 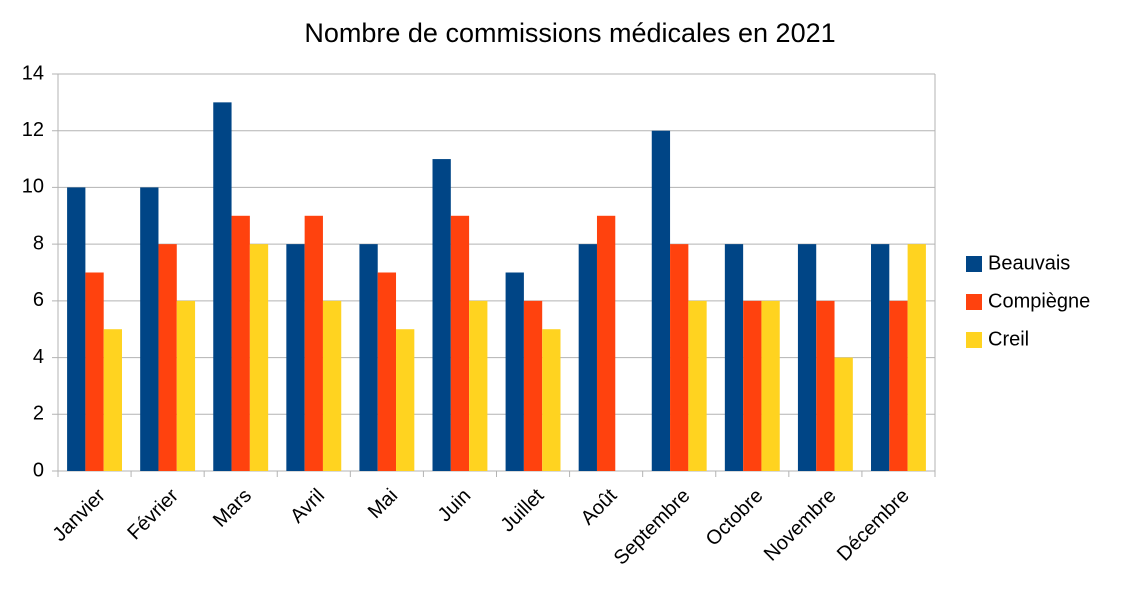 What do you see at coordinates (38, 243) in the screenshot?
I see `y-tick-label: 8` at bounding box center [38, 243].